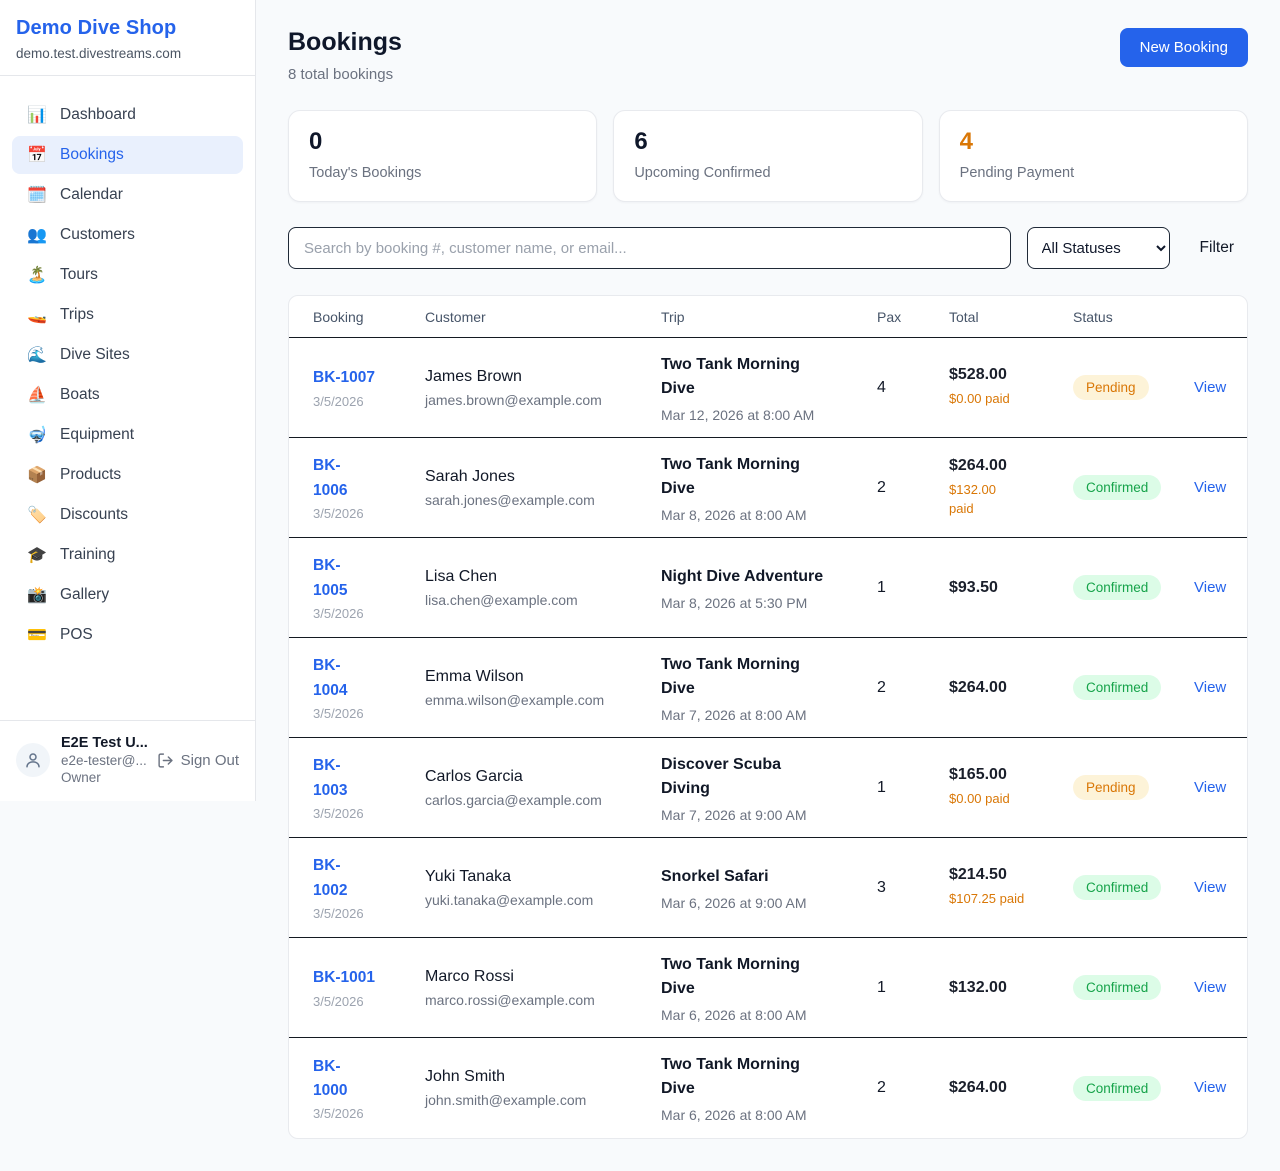 This screenshot has height=1171, width=1280. Describe the element at coordinates (127, 155) in the screenshot. I see `sidebar-item-bookings: 📅 Bookings` at that location.